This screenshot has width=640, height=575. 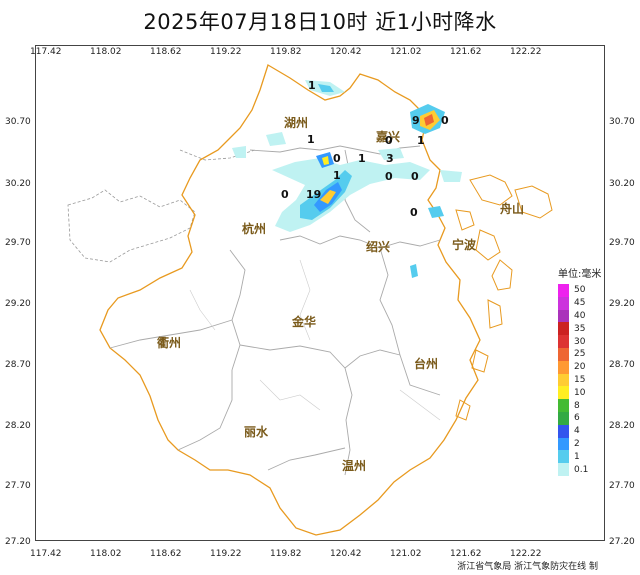 I want to click on lon-tick-bottom: 121.62, so click(x=466, y=554).